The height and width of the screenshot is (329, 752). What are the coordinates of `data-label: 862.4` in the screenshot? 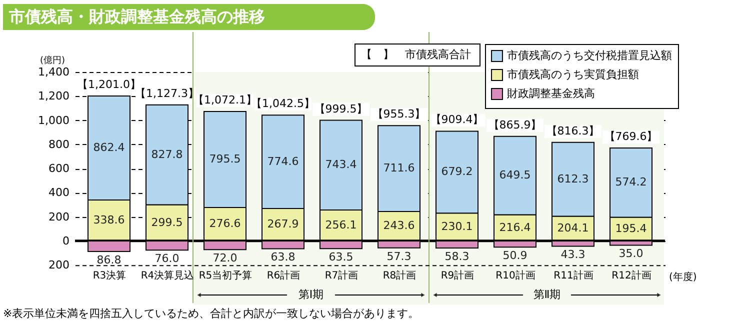 It's located at (109, 147).